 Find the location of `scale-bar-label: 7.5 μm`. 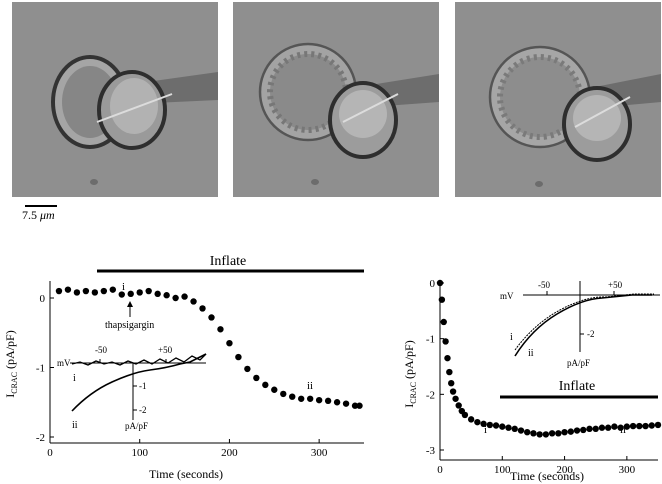

scale-bar-label: 7.5 μm is located at coordinates (38, 215).